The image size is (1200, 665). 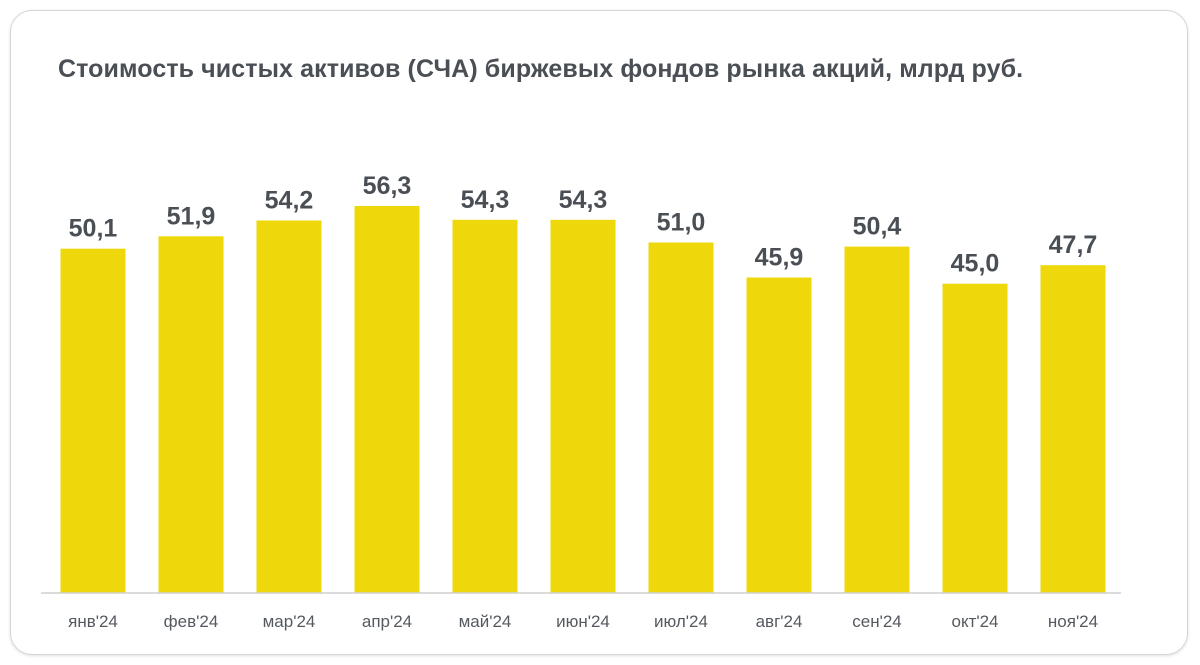 What do you see at coordinates (974, 621) in the screenshot?
I see `x-tick-label-10: окт'24` at bounding box center [974, 621].